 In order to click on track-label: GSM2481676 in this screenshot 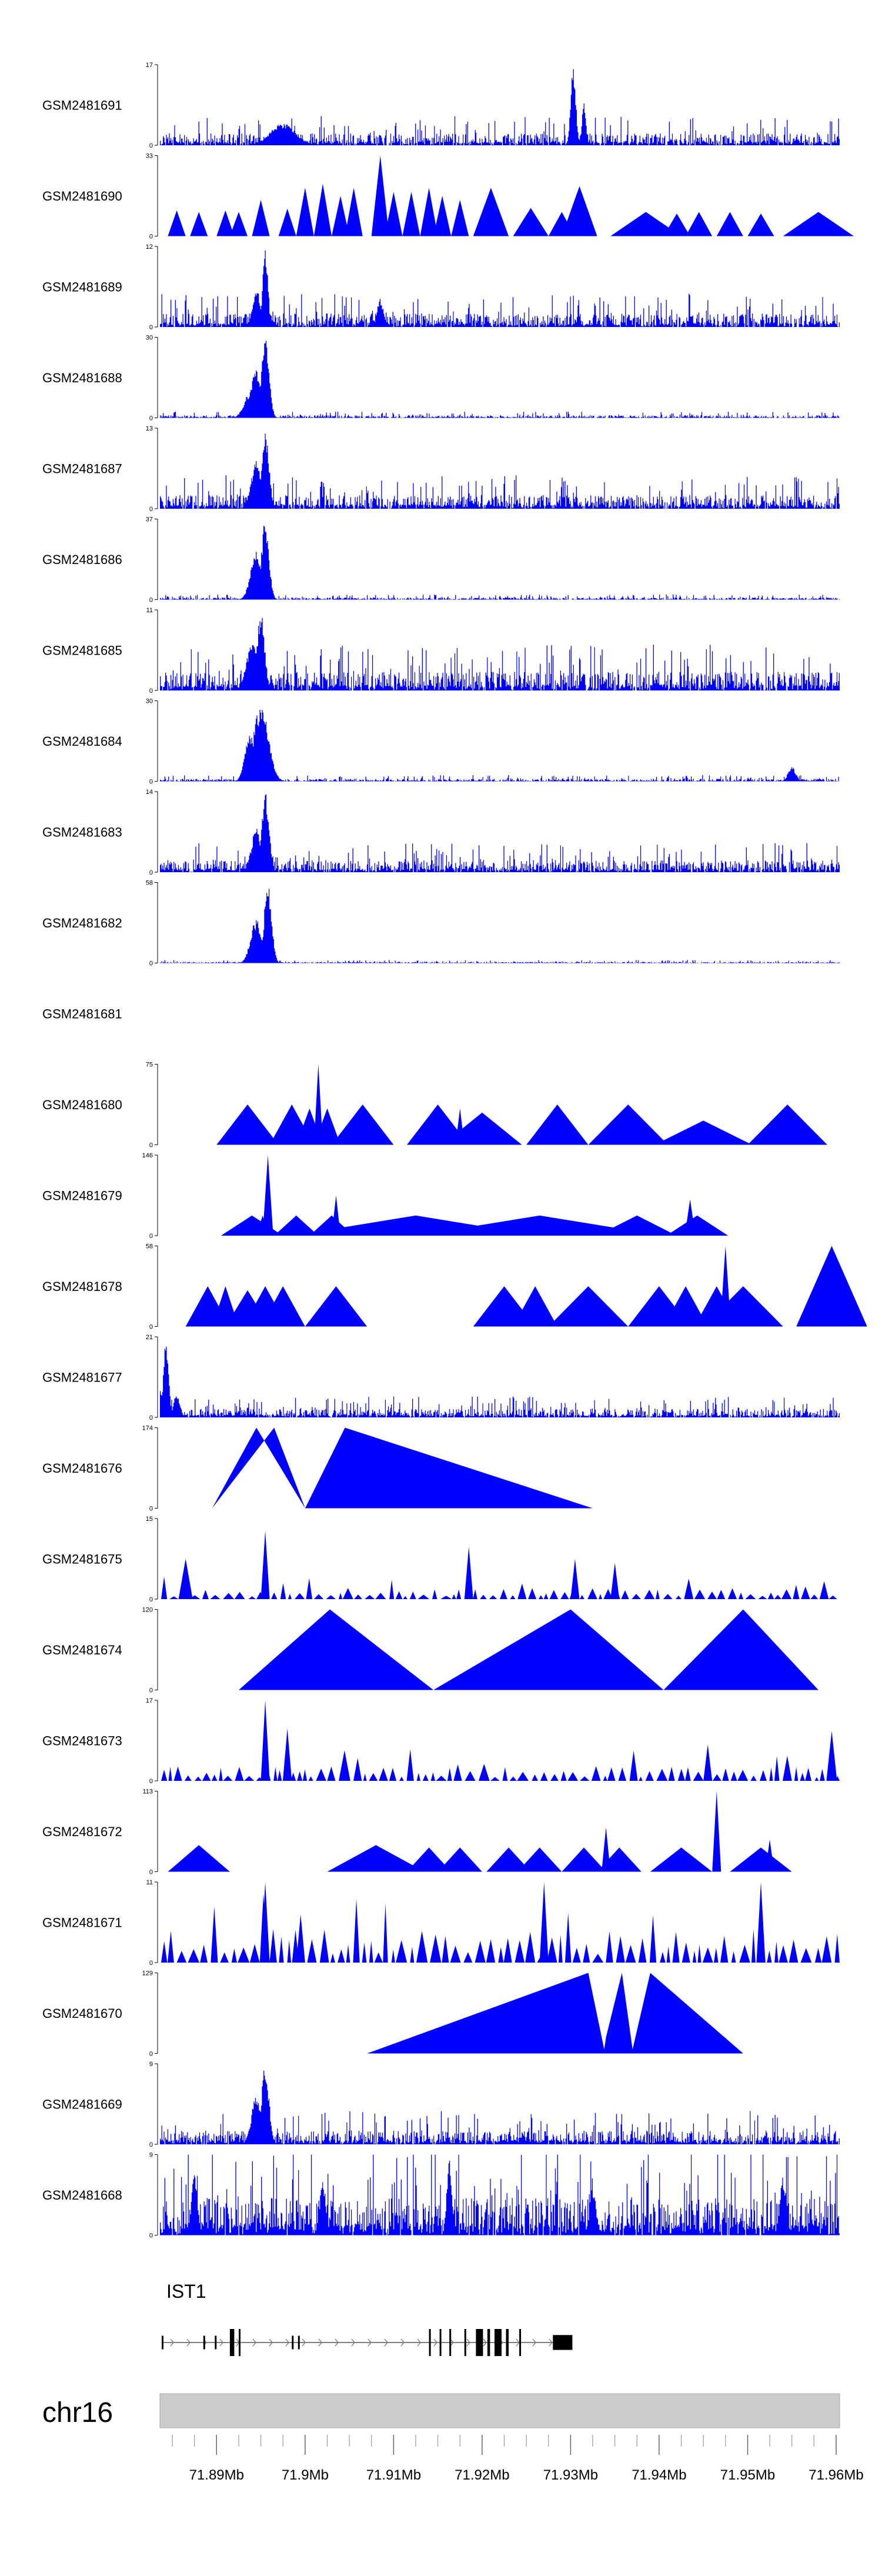, I will do `click(82, 1468)`.